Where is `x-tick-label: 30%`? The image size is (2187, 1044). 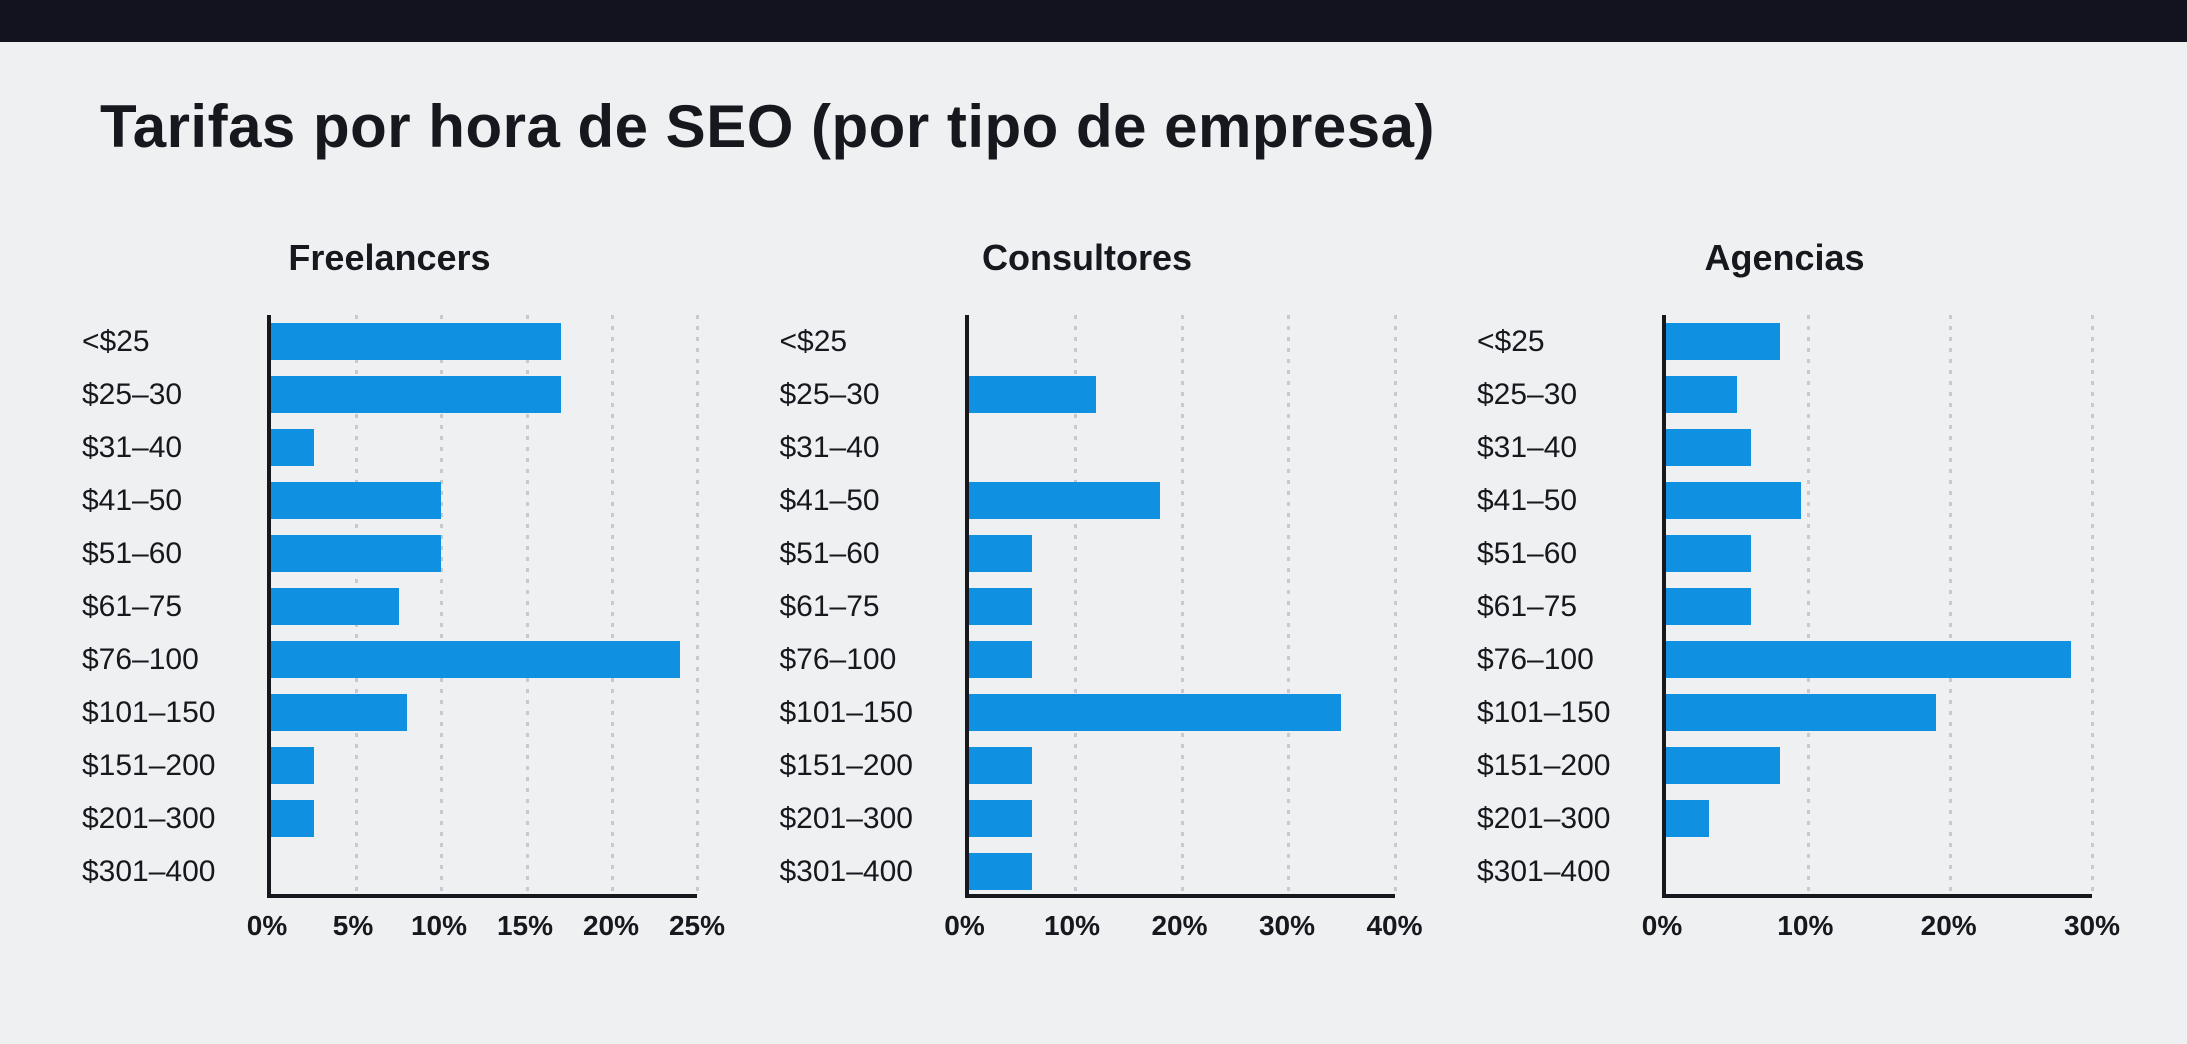
x-tick-label: 30% is located at coordinates (2092, 925).